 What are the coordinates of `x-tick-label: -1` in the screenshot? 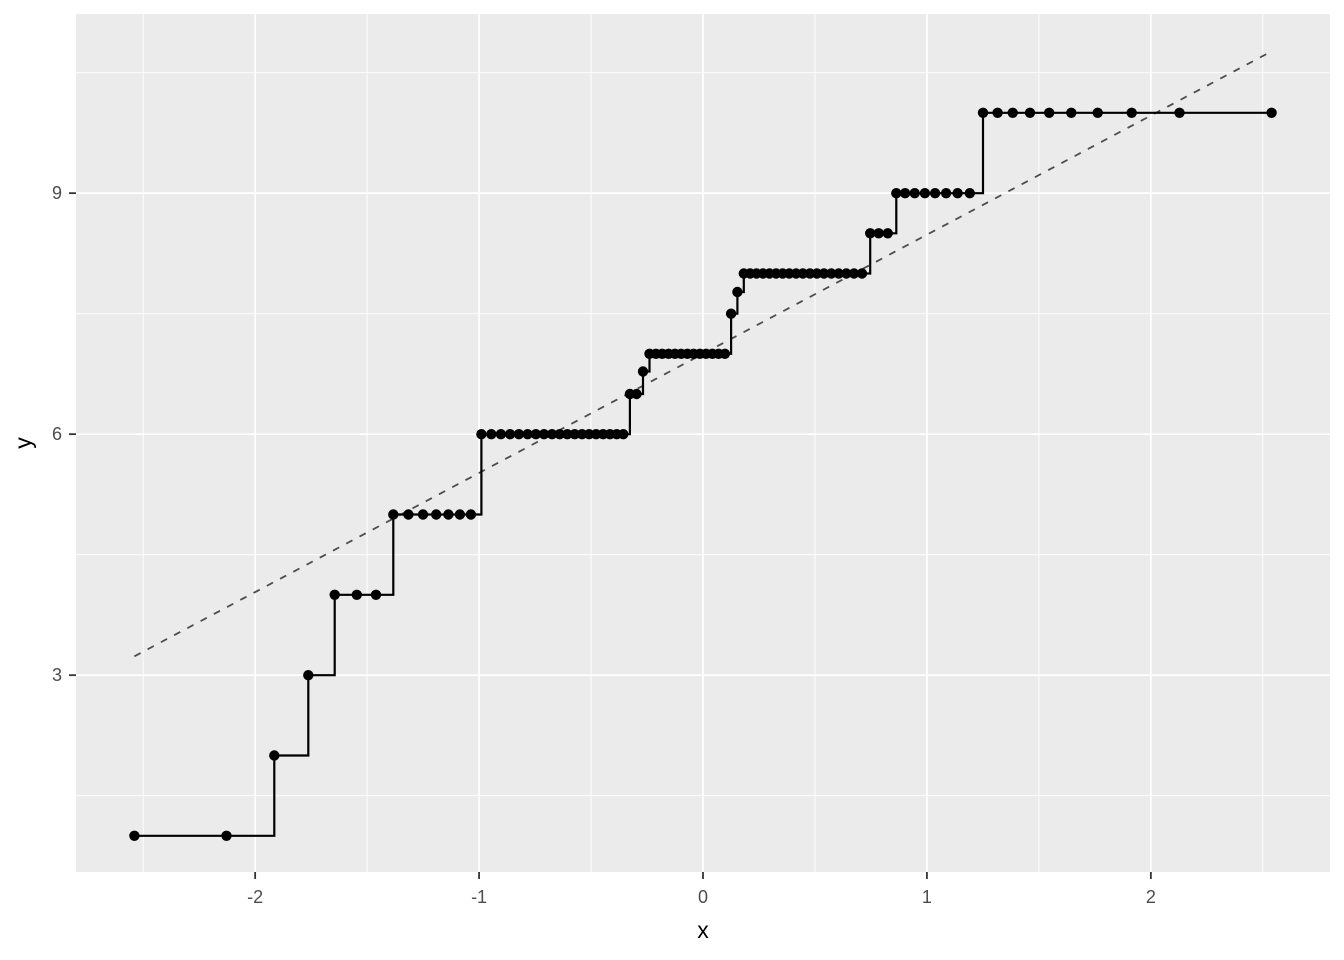 It's located at (479, 897).